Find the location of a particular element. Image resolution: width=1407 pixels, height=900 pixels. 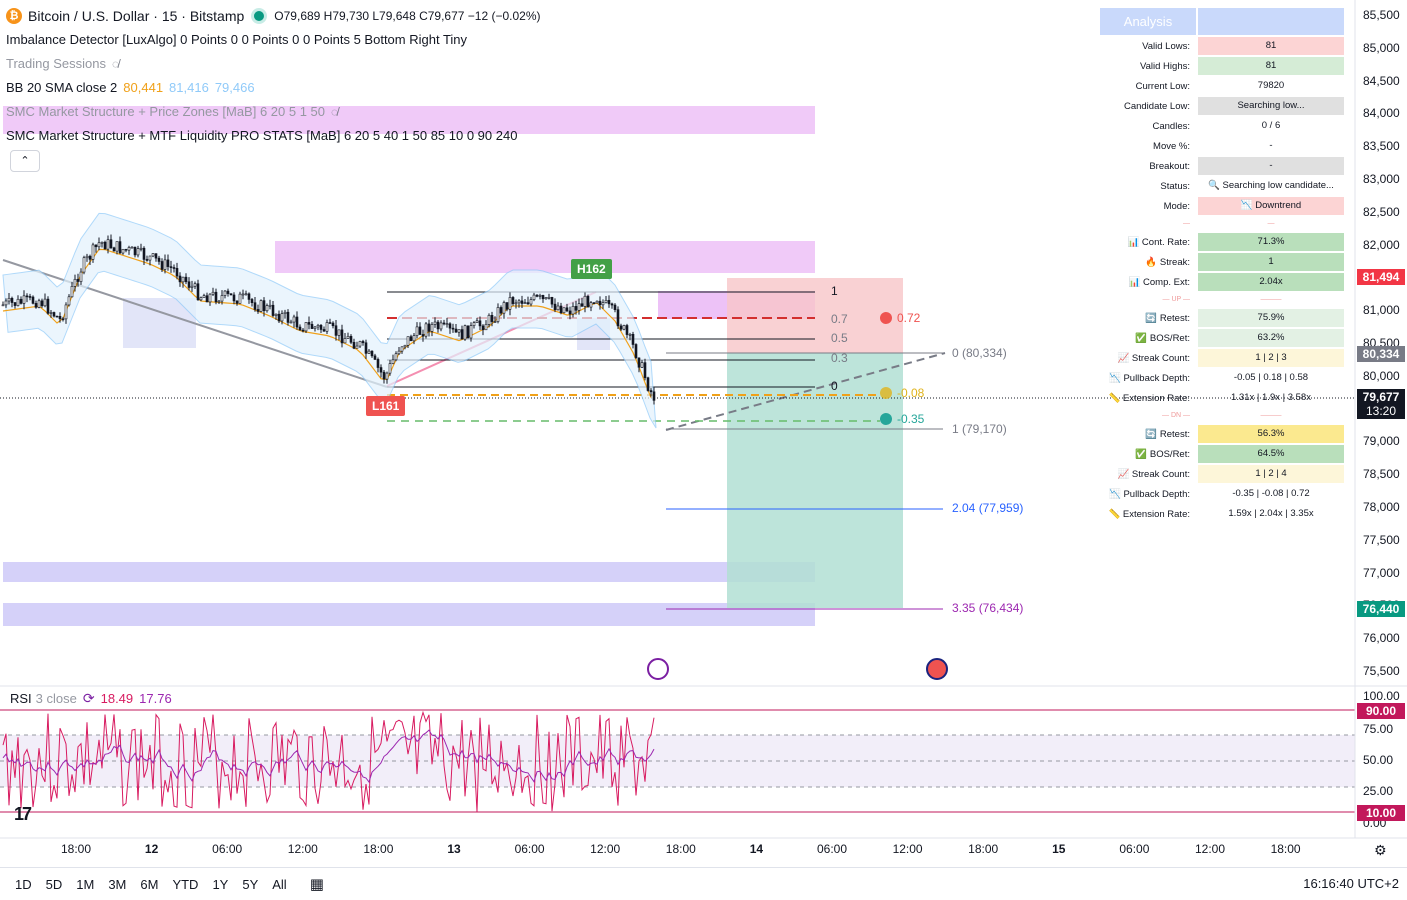

range-button-1d: 1D is located at coordinates (23, 884).